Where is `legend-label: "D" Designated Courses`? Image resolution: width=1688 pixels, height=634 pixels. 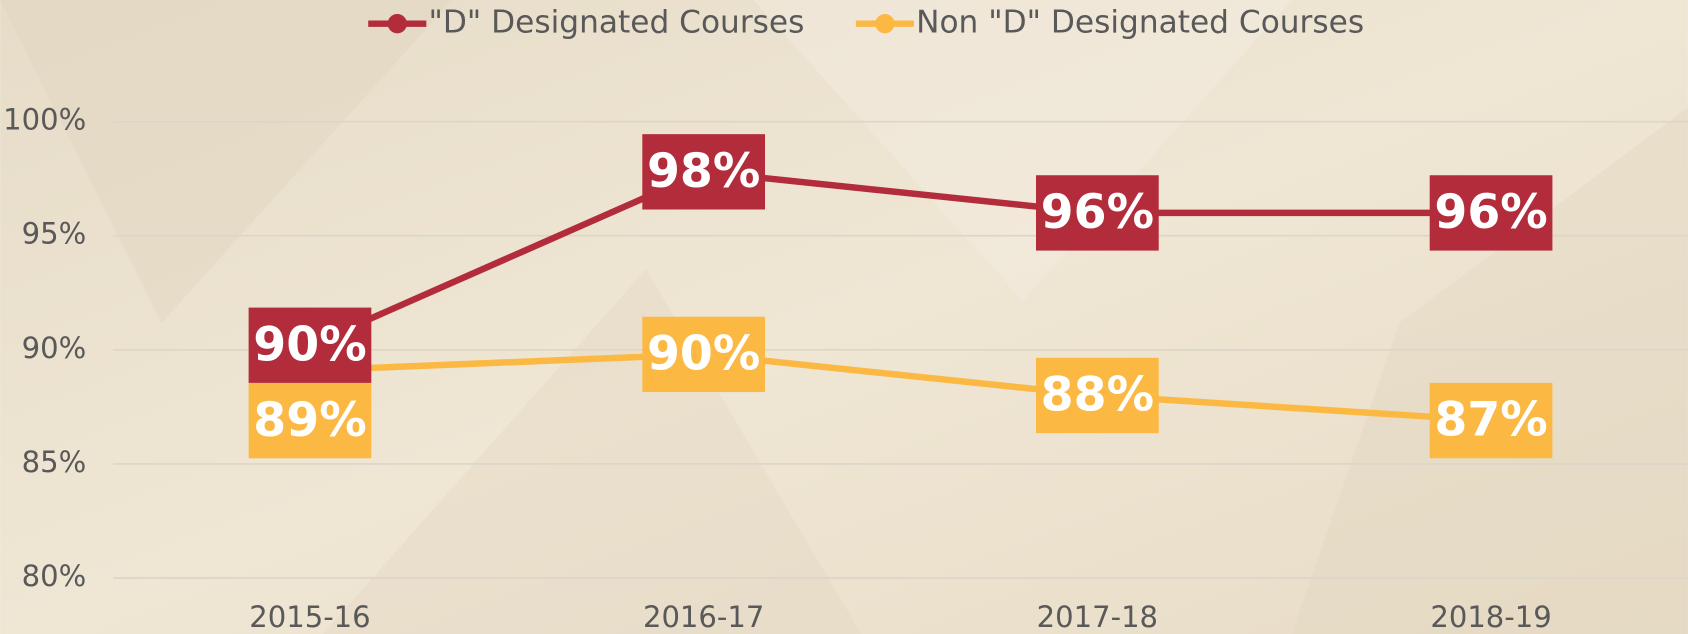 legend-label: "D" Designated Courses is located at coordinates (617, 23).